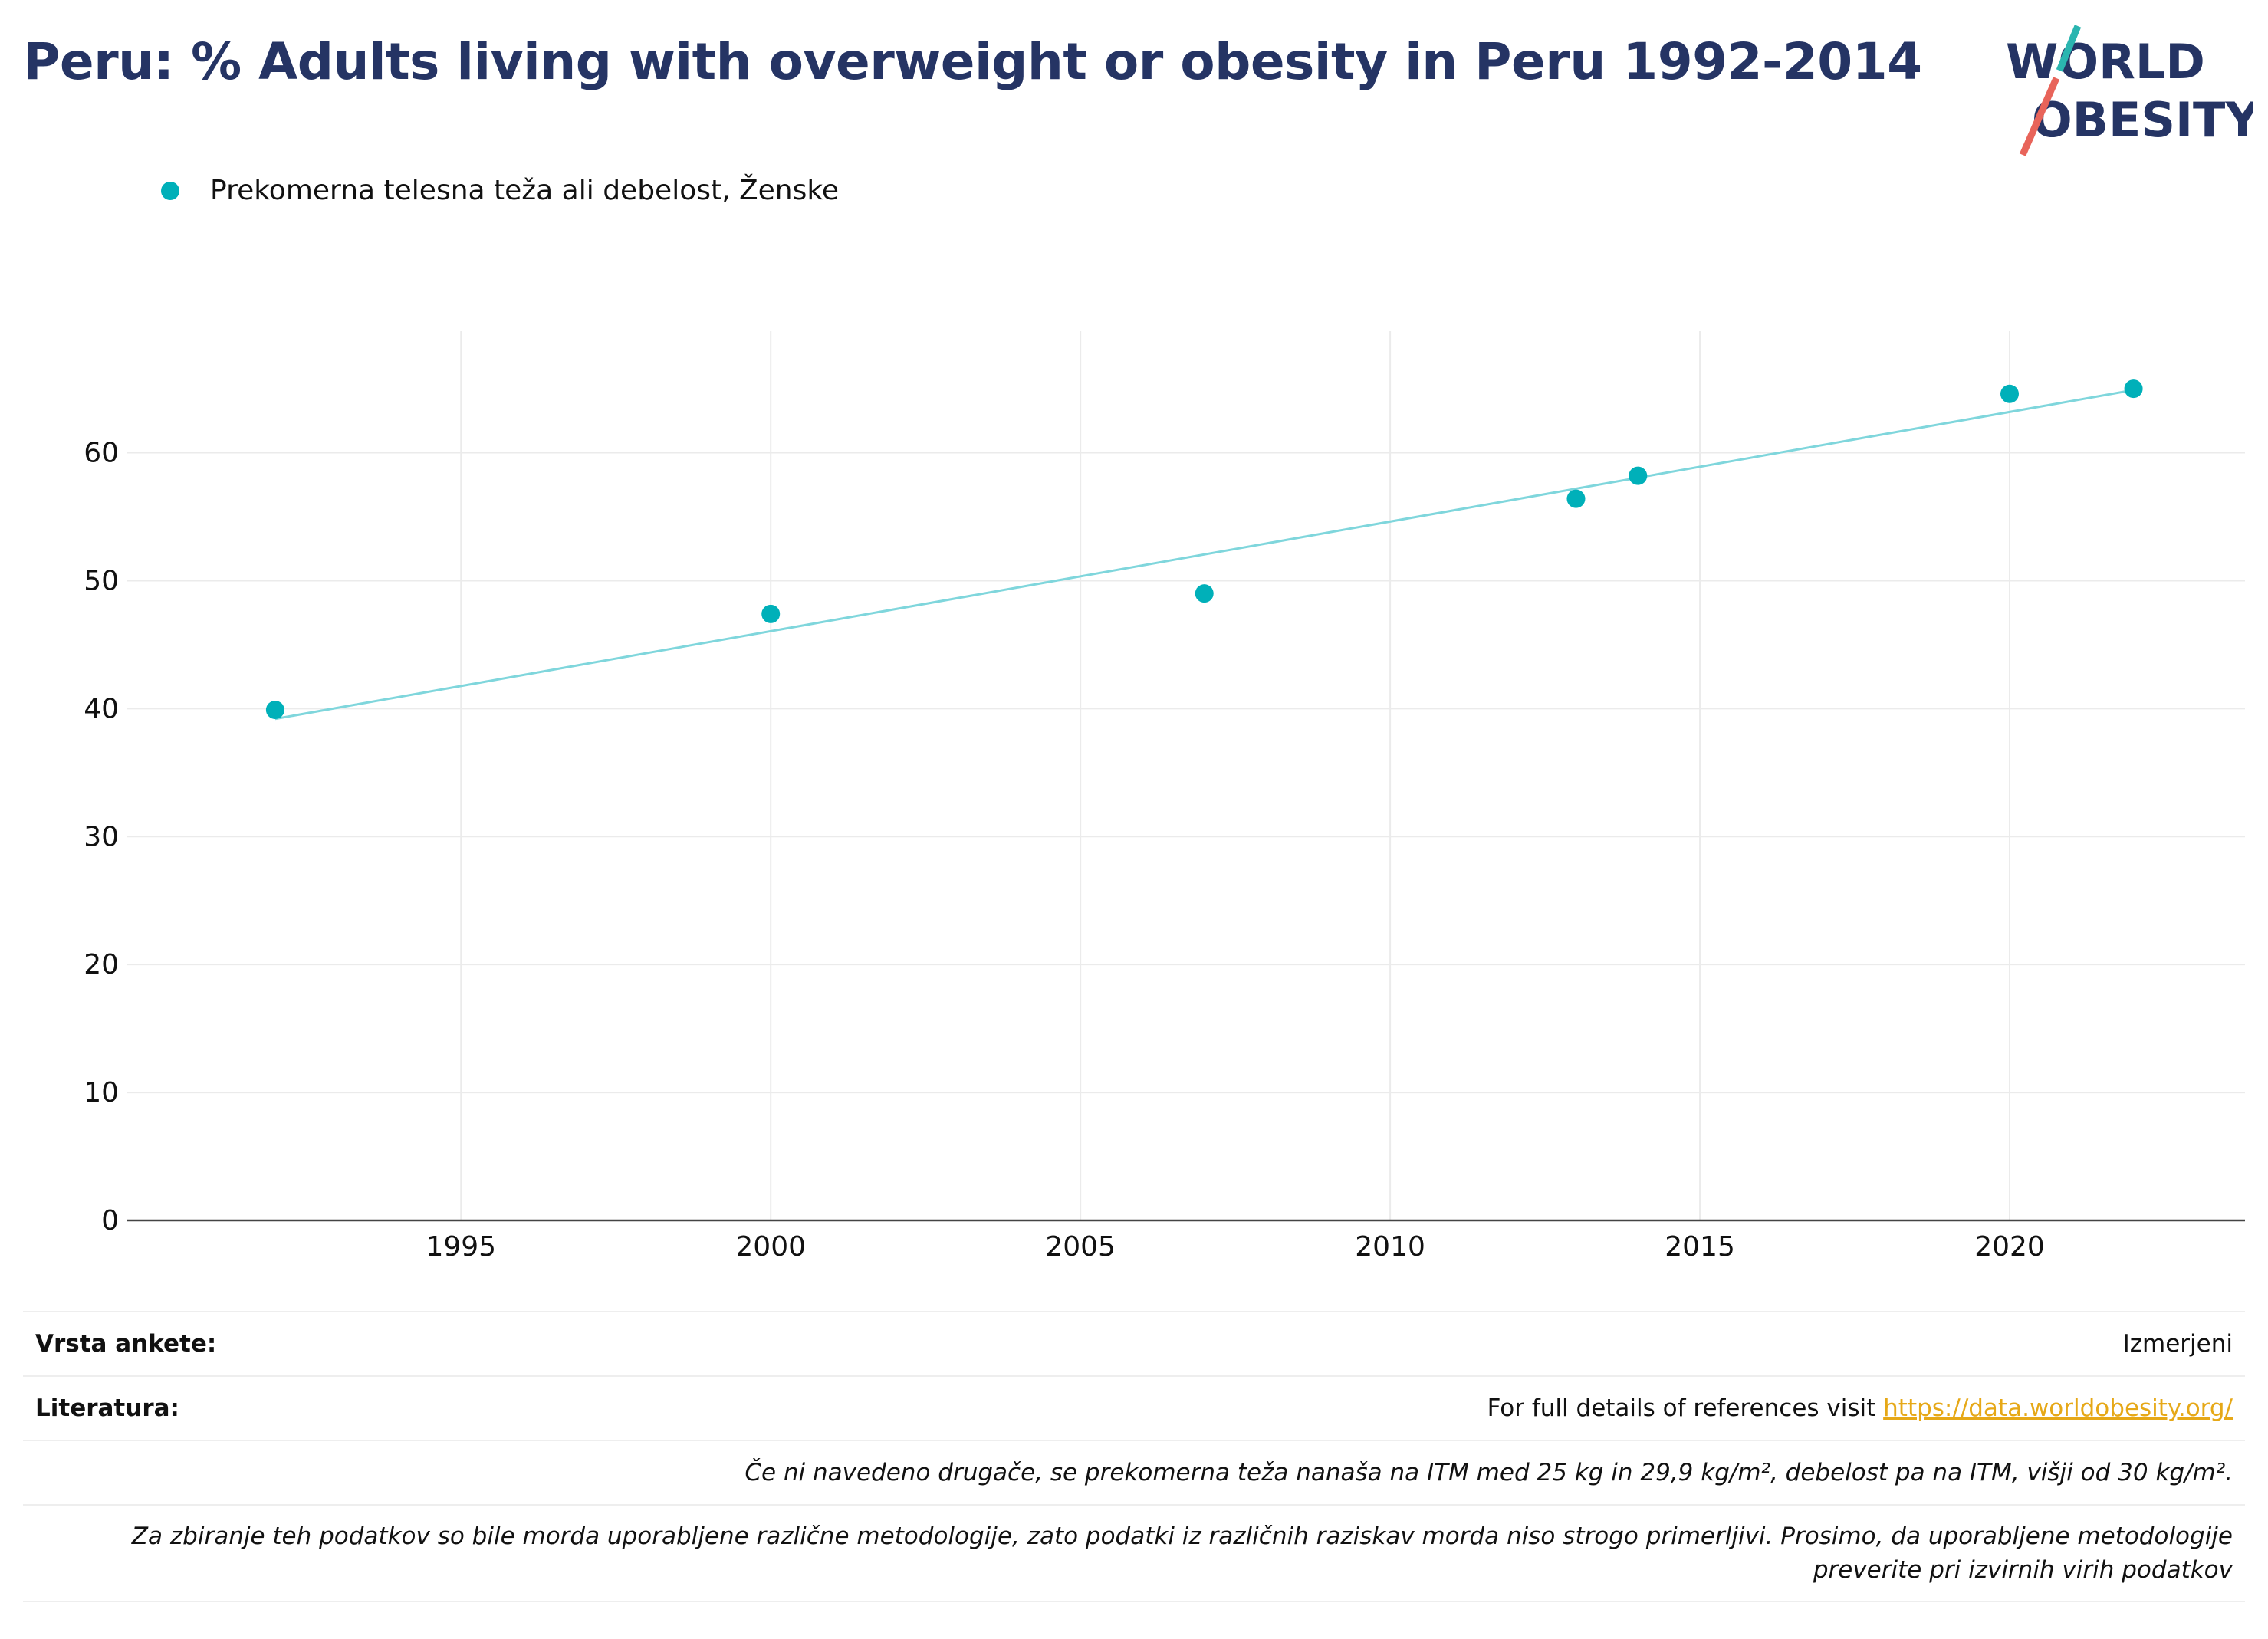  Describe the element at coordinates (2058, 1408) in the screenshot. I see `references-link: https://data.worldobesity.org/` at that location.